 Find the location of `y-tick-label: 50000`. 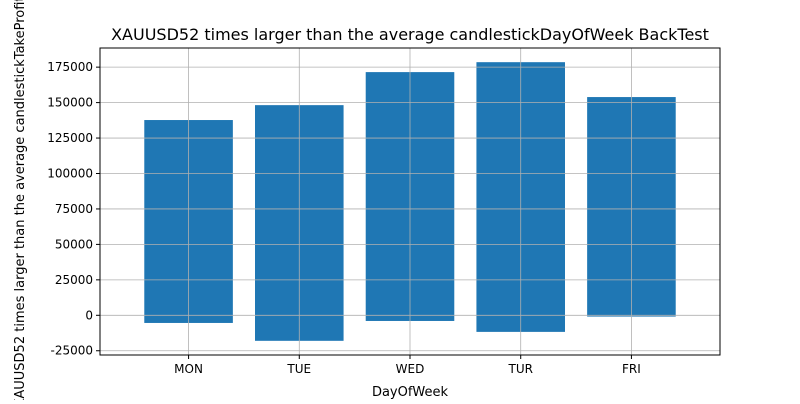

y-tick-label: 50000 is located at coordinates (74, 244).